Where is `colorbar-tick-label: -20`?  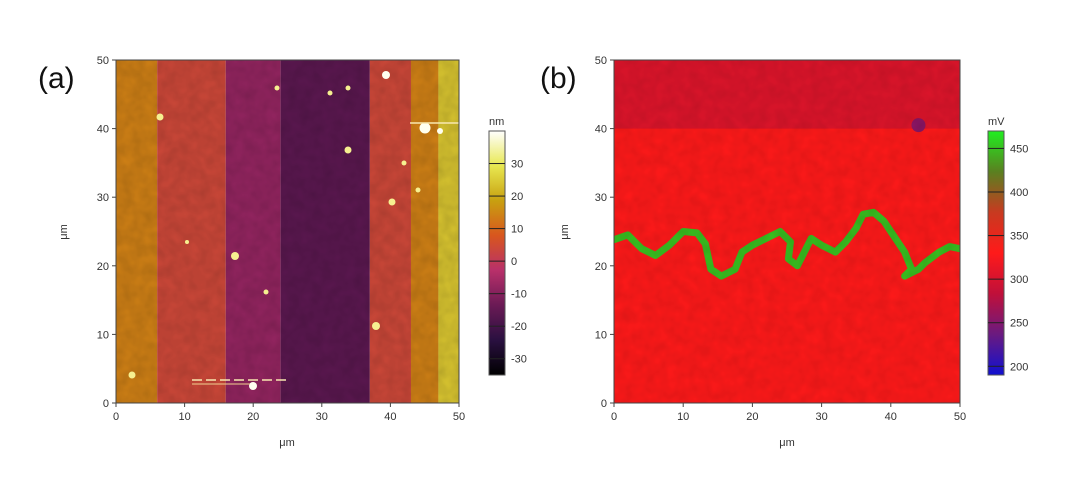 colorbar-tick-label: -20 is located at coordinates (519, 327).